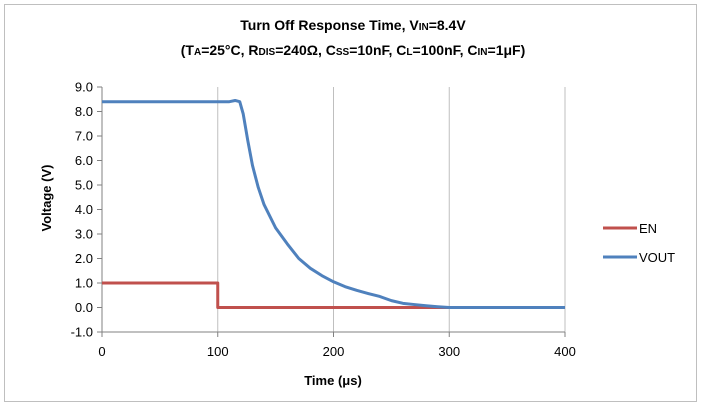 This screenshot has height=406, width=701. I want to click on x-tick-label: 0, so click(101, 351).